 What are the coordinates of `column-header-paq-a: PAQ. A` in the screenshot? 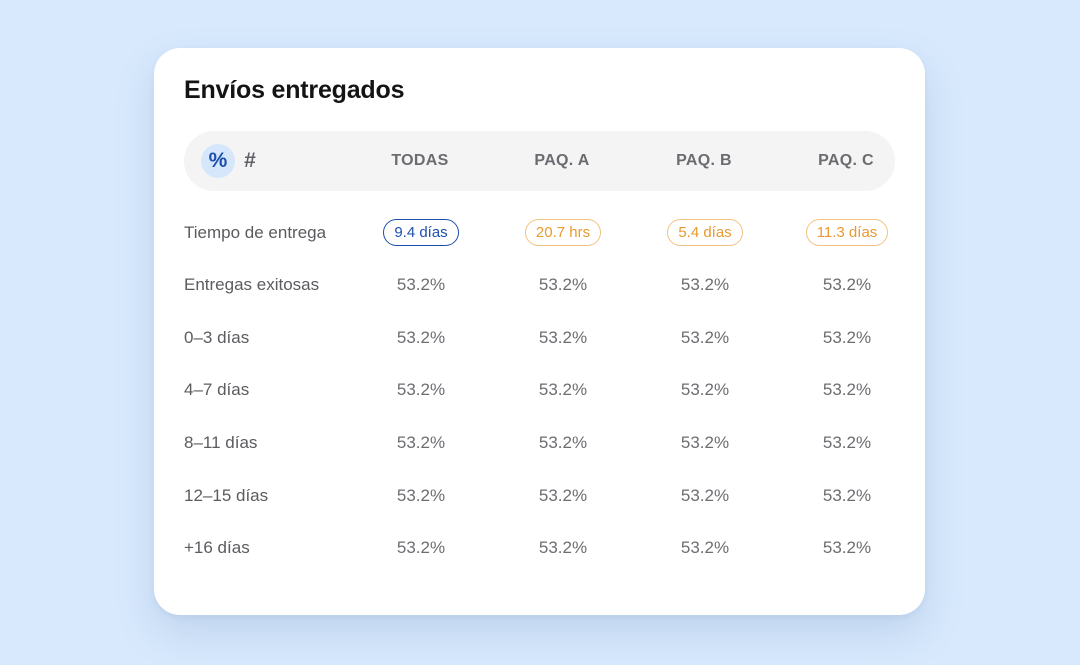 It's located at (562, 160).